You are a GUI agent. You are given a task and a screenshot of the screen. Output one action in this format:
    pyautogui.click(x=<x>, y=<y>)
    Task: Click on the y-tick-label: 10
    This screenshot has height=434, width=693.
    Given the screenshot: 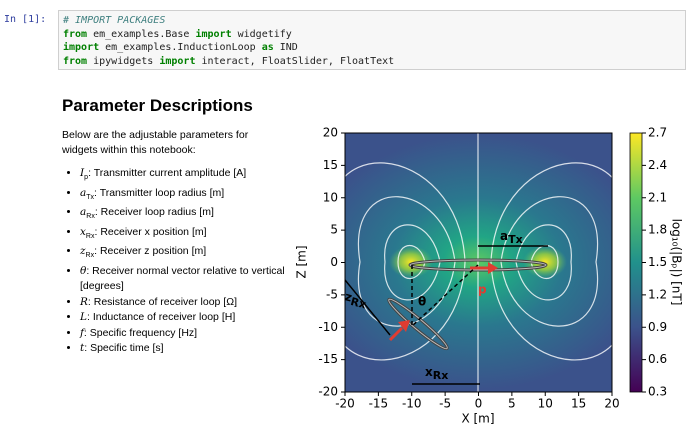 What is the action you would take?
    pyautogui.click(x=330, y=197)
    